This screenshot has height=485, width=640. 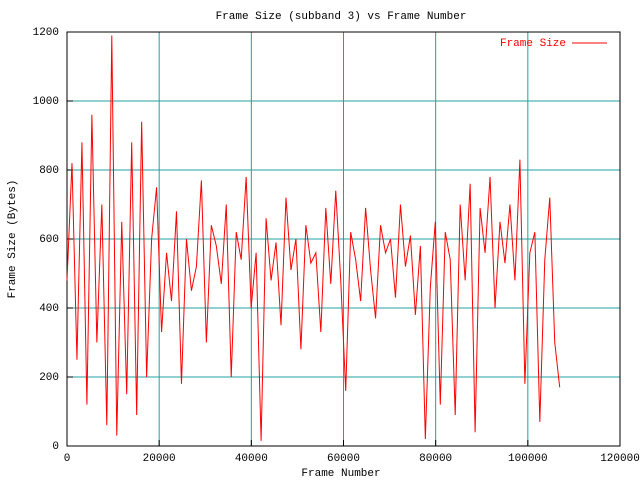 I want to click on x-tick-label: 0, so click(x=67, y=459).